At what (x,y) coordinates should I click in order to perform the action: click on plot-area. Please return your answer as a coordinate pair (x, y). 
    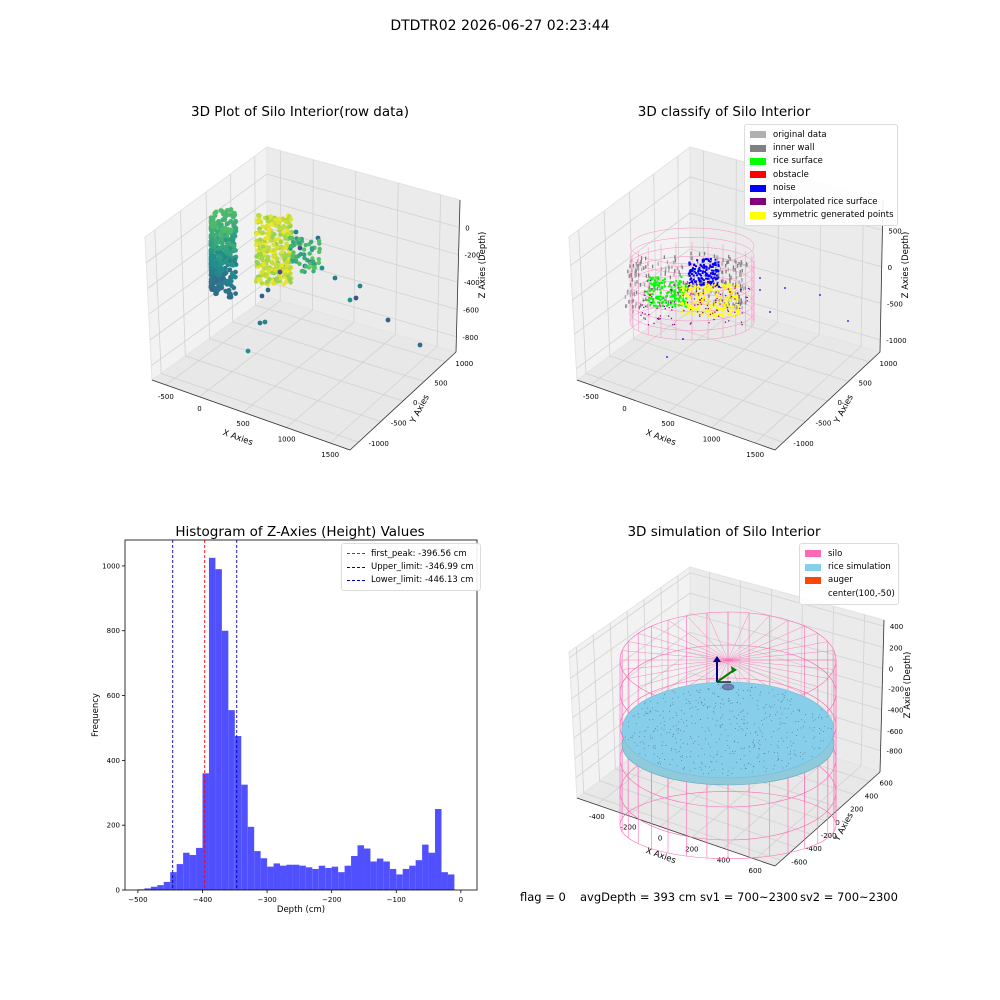
    Looking at the image, I should click on (301, 715).